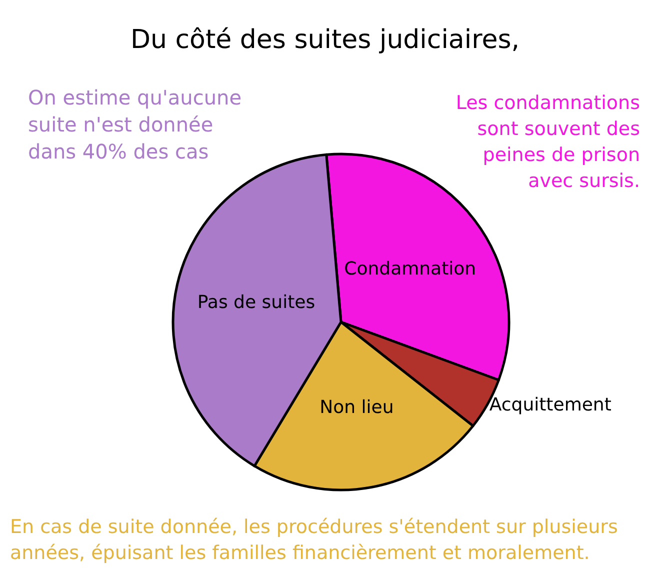 Image resolution: width=650 pixels, height=585 pixels. What do you see at coordinates (135, 125) in the screenshot?
I see `text: On estime qu'aucune suite n'est donnée dans 40% des cas` at bounding box center [135, 125].